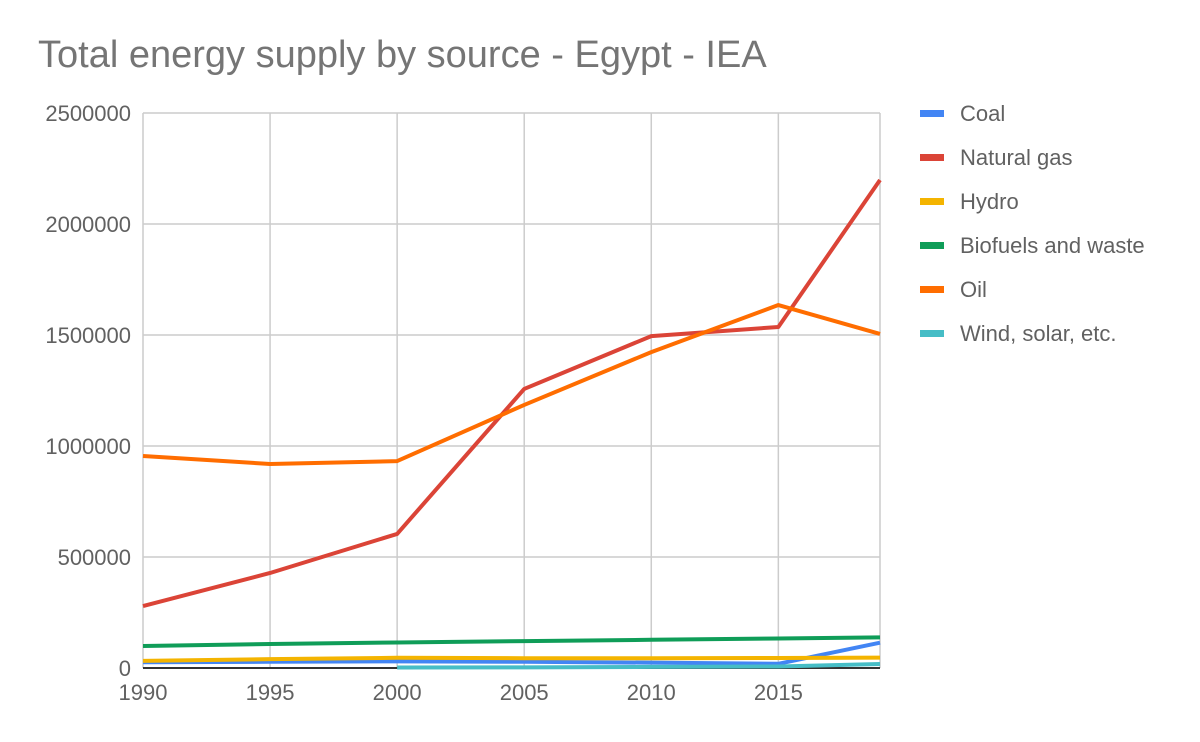 The height and width of the screenshot is (742, 1200). I want to click on x-tick-label: 2010, so click(651, 692).